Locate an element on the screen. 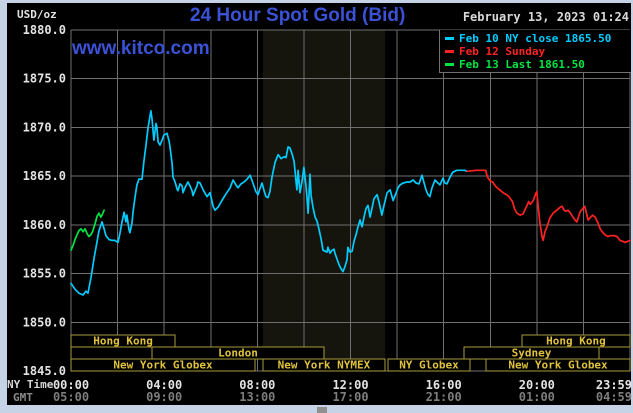 The height and width of the screenshot is (413, 633). y-tick-label: 1855.0 is located at coordinates (44, 274).